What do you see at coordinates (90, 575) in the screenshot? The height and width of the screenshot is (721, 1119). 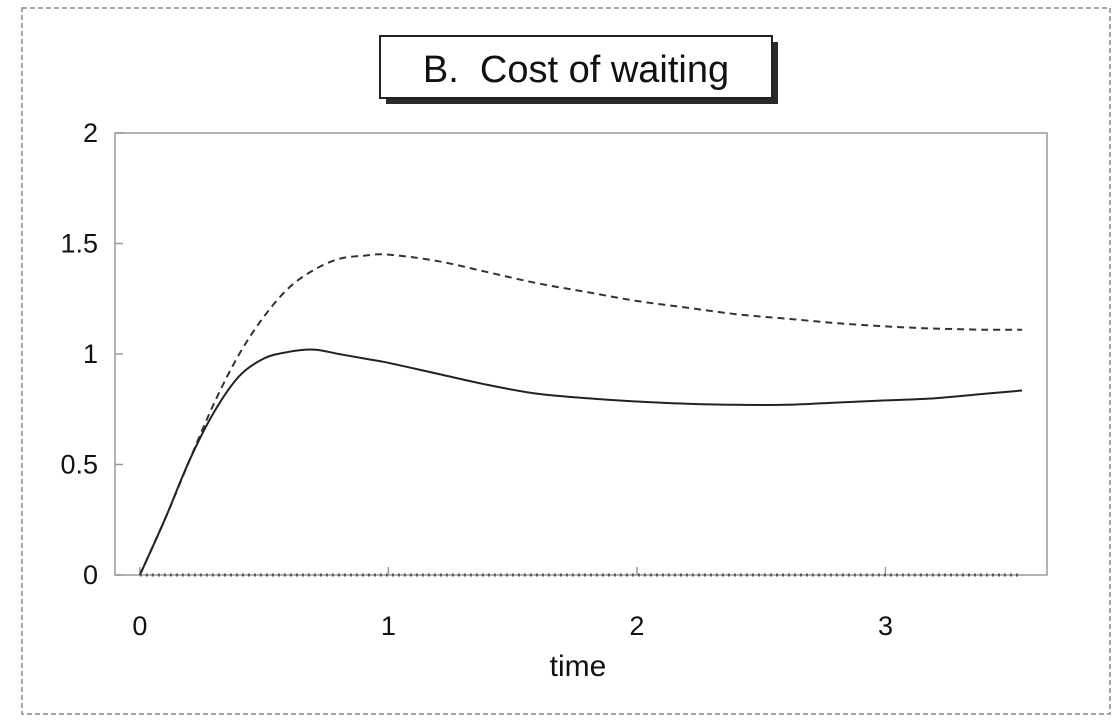 I see `y-tick-label: 0` at bounding box center [90, 575].